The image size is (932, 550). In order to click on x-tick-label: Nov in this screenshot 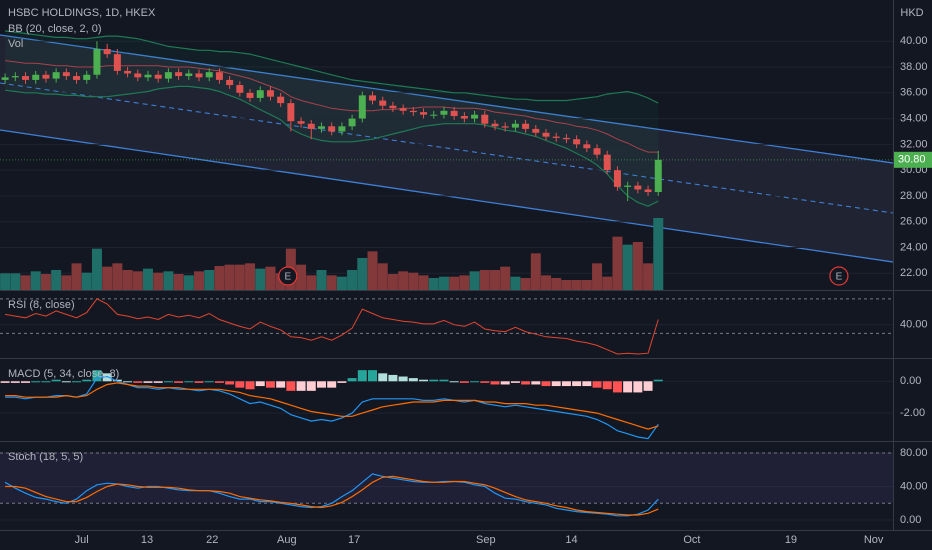, I will do `click(874, 540)`.